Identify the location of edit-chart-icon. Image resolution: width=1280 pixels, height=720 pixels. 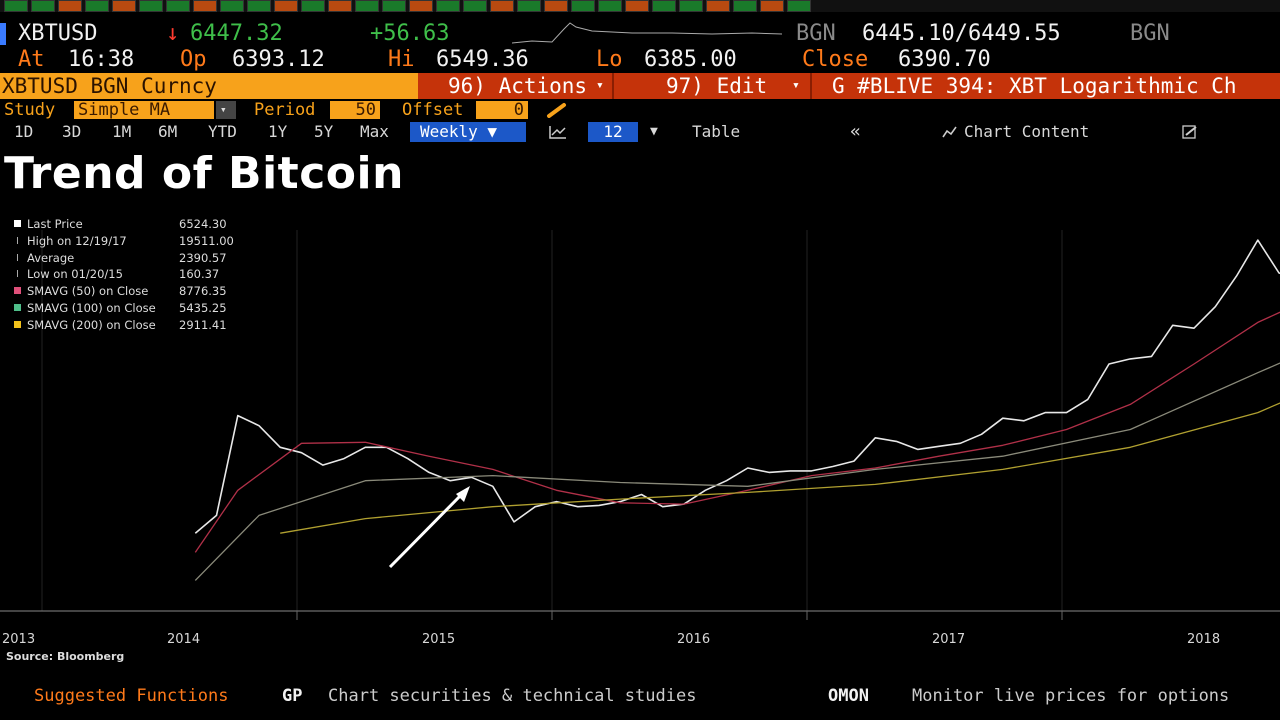
(1190, 132).